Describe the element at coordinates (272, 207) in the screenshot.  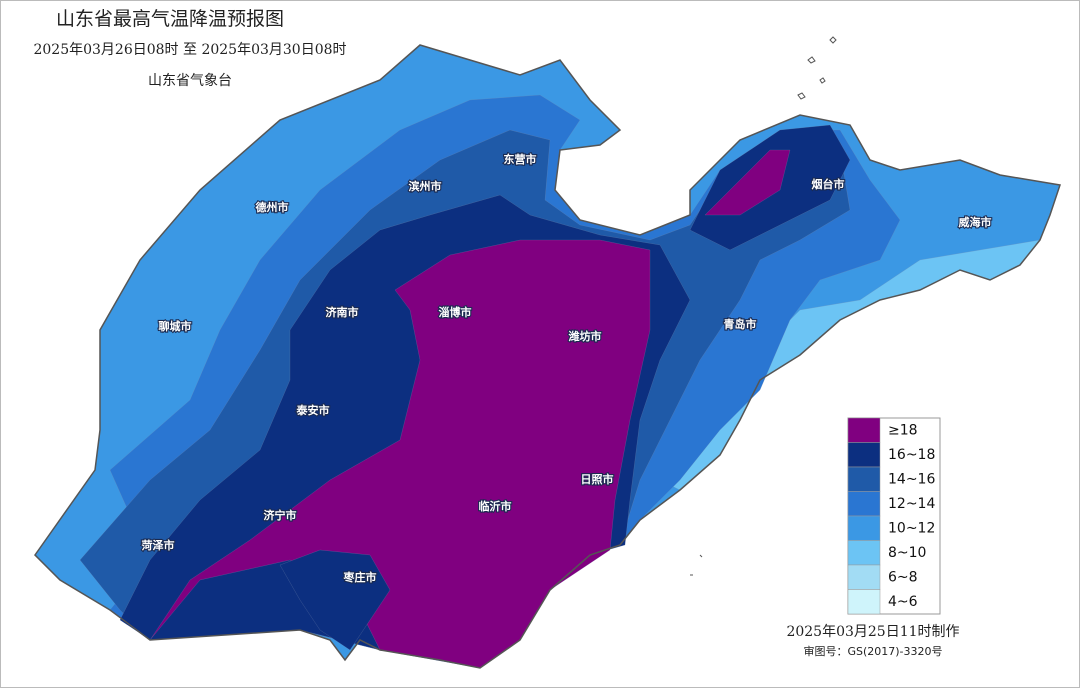
I see `city-label: 德州市` at that location.